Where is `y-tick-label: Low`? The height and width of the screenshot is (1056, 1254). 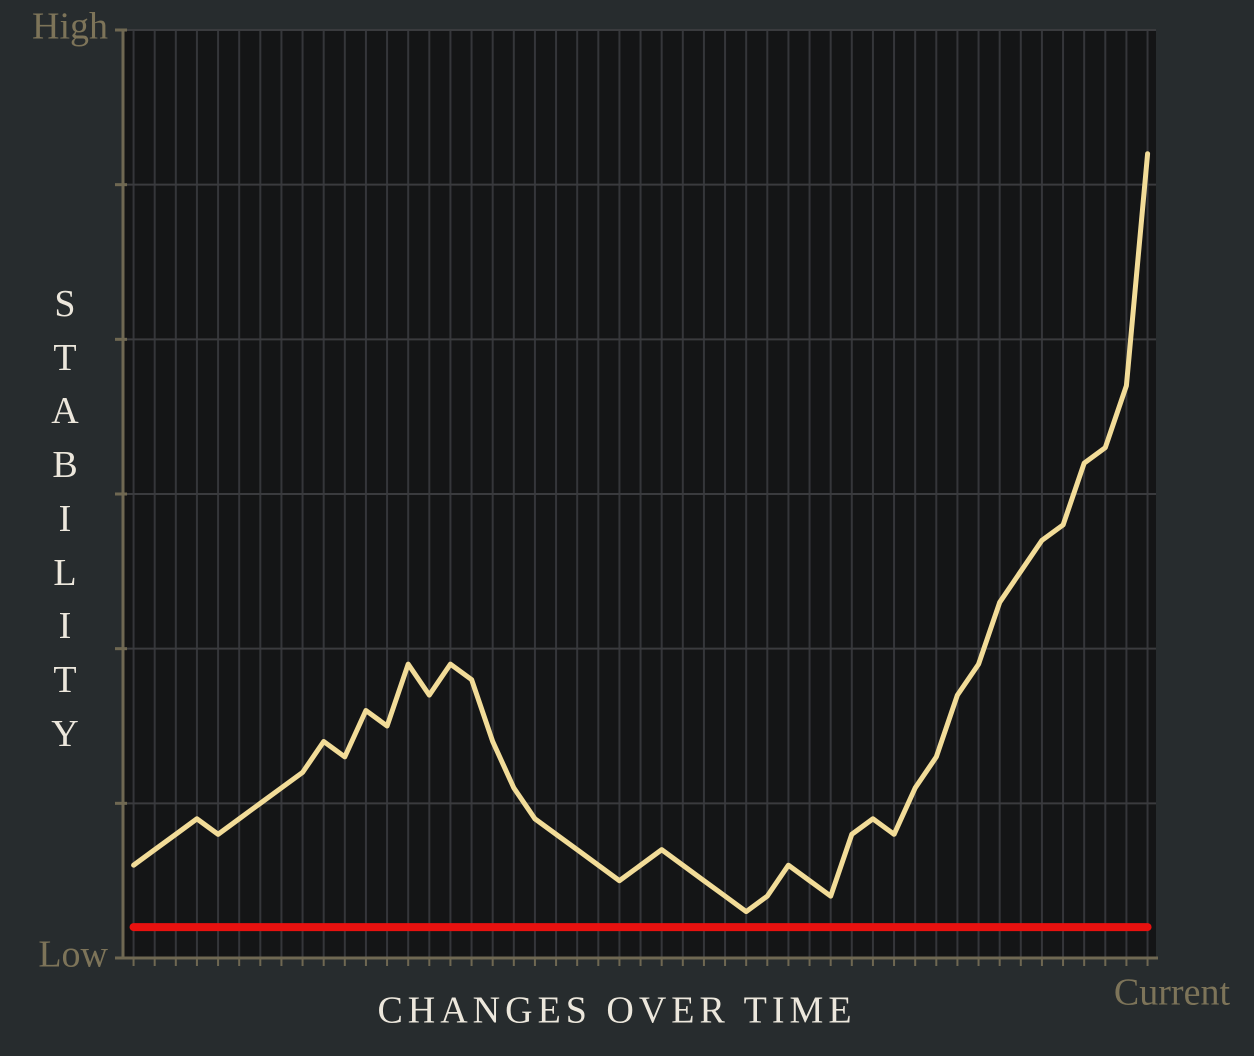 y-tick-label: Low is located at coordinates (73, 955).